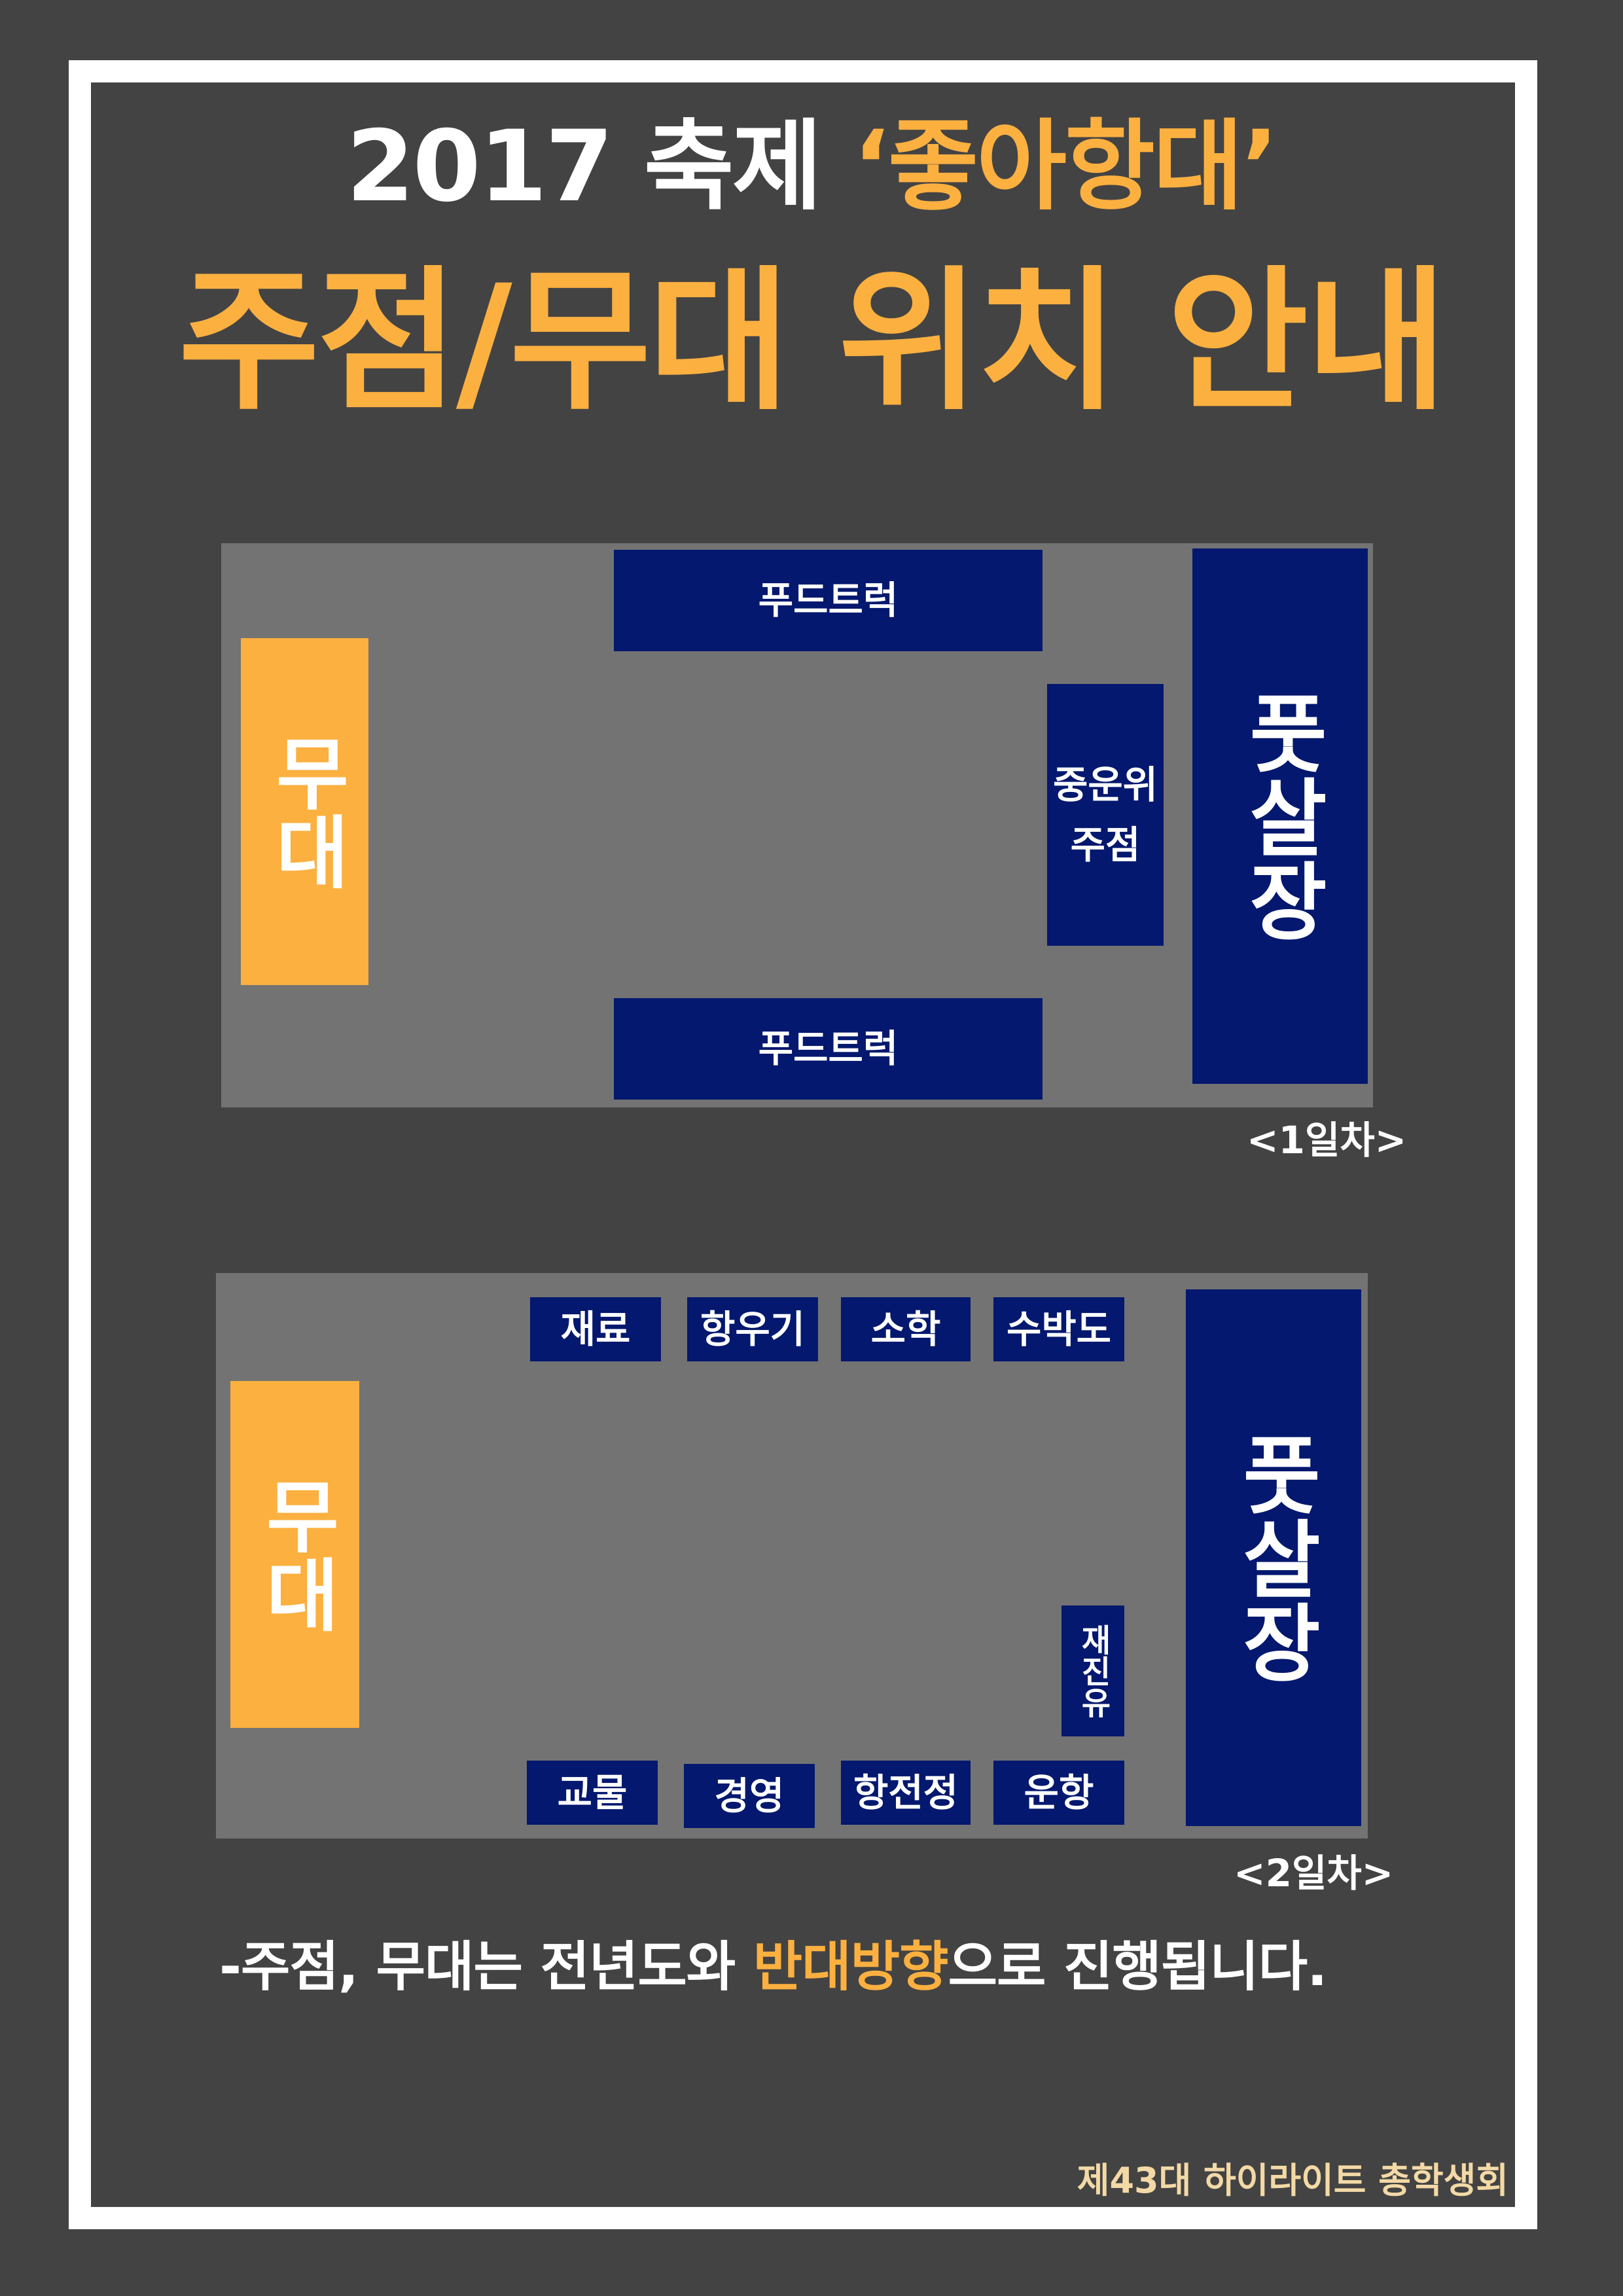 The image size is (1623, 2296). I want to click on day2-caption: <2일차>, so click(1314, 1873).